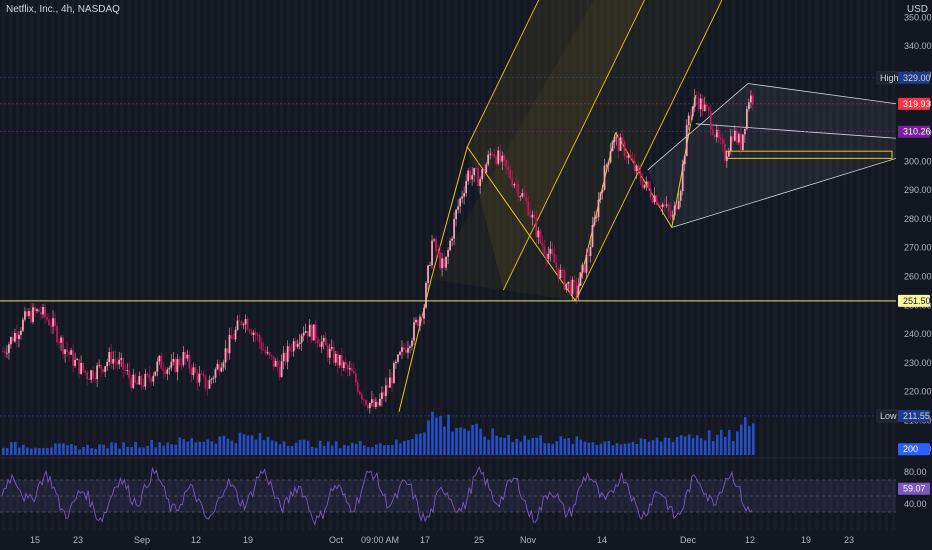 The width and height of the screenshot is (932, 550). I want to click on price-tick-label: 260.00, so click(918, 276).